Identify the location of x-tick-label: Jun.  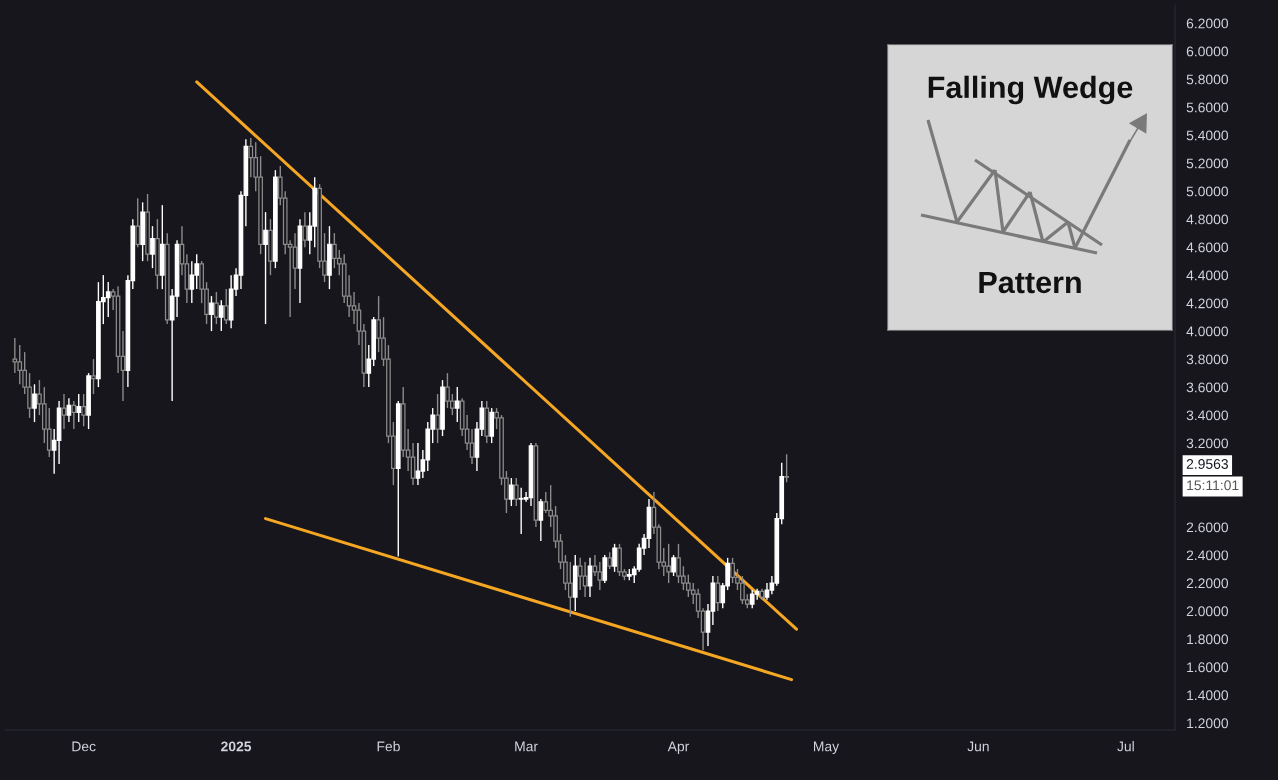
(978, 746).